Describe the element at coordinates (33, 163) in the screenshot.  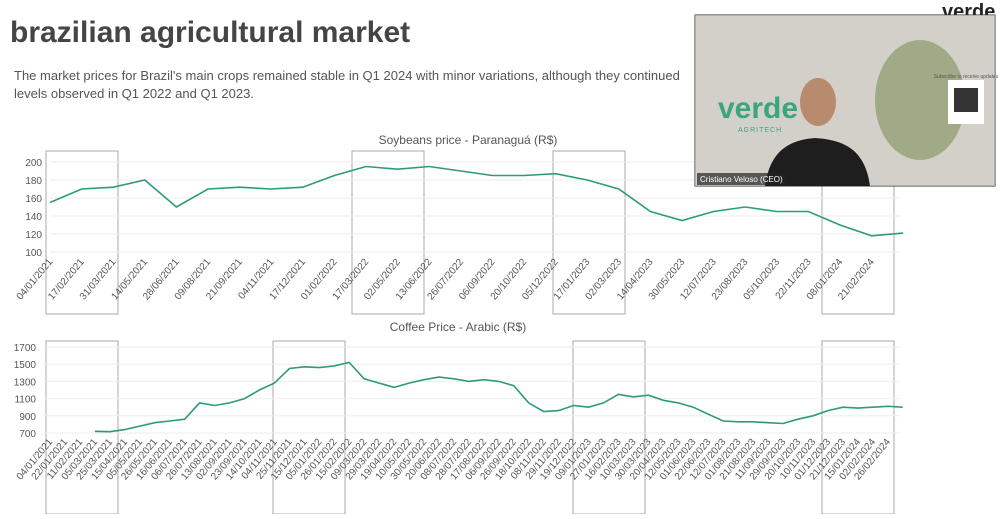
I see `y-tick-label: 200` at that location.